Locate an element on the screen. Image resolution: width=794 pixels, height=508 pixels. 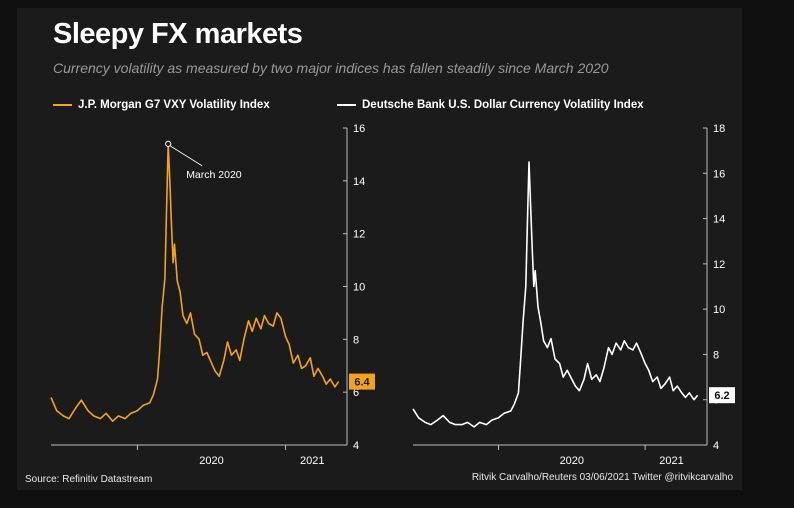
annotation-leader is located at coordinates (186, 156).